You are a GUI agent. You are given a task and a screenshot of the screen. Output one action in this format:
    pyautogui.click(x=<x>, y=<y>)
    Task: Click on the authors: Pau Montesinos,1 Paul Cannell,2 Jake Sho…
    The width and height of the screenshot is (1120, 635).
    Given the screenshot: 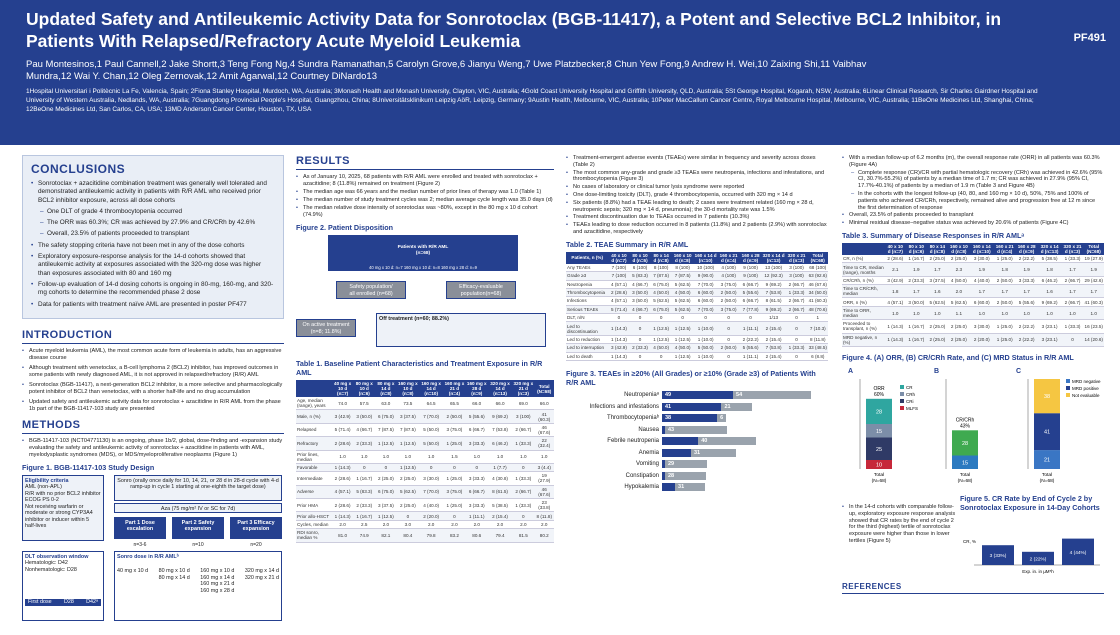 What is the action you would take?
    pyautogui.click(x=446, y=70)
    